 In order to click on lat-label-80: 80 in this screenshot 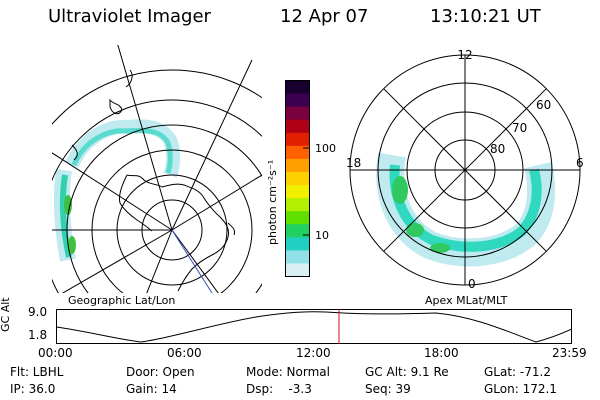, I will do `click(497, 149)`.